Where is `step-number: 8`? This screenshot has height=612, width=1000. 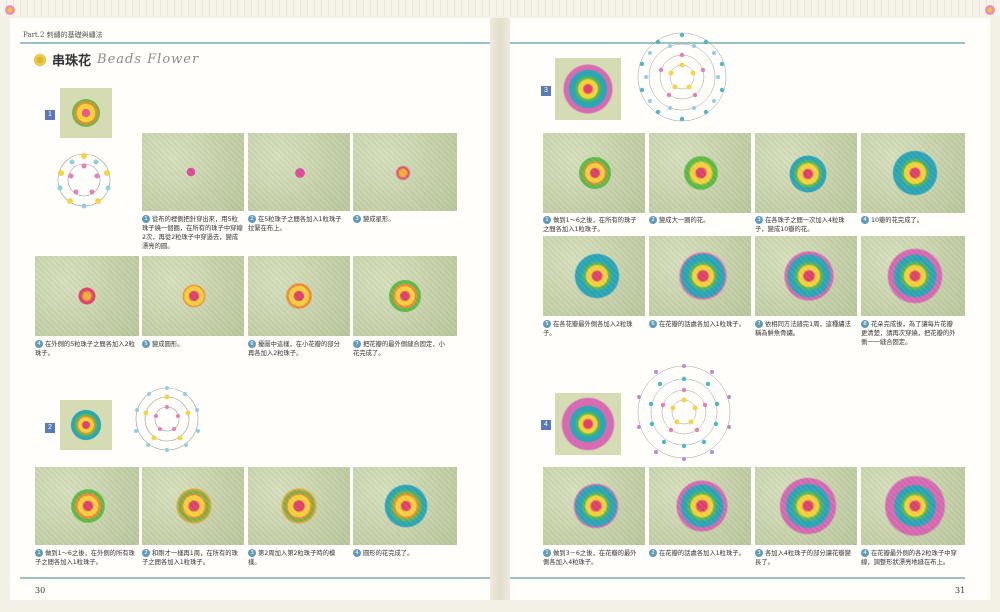 step-number: 8 is located at coordinates (865, 324).